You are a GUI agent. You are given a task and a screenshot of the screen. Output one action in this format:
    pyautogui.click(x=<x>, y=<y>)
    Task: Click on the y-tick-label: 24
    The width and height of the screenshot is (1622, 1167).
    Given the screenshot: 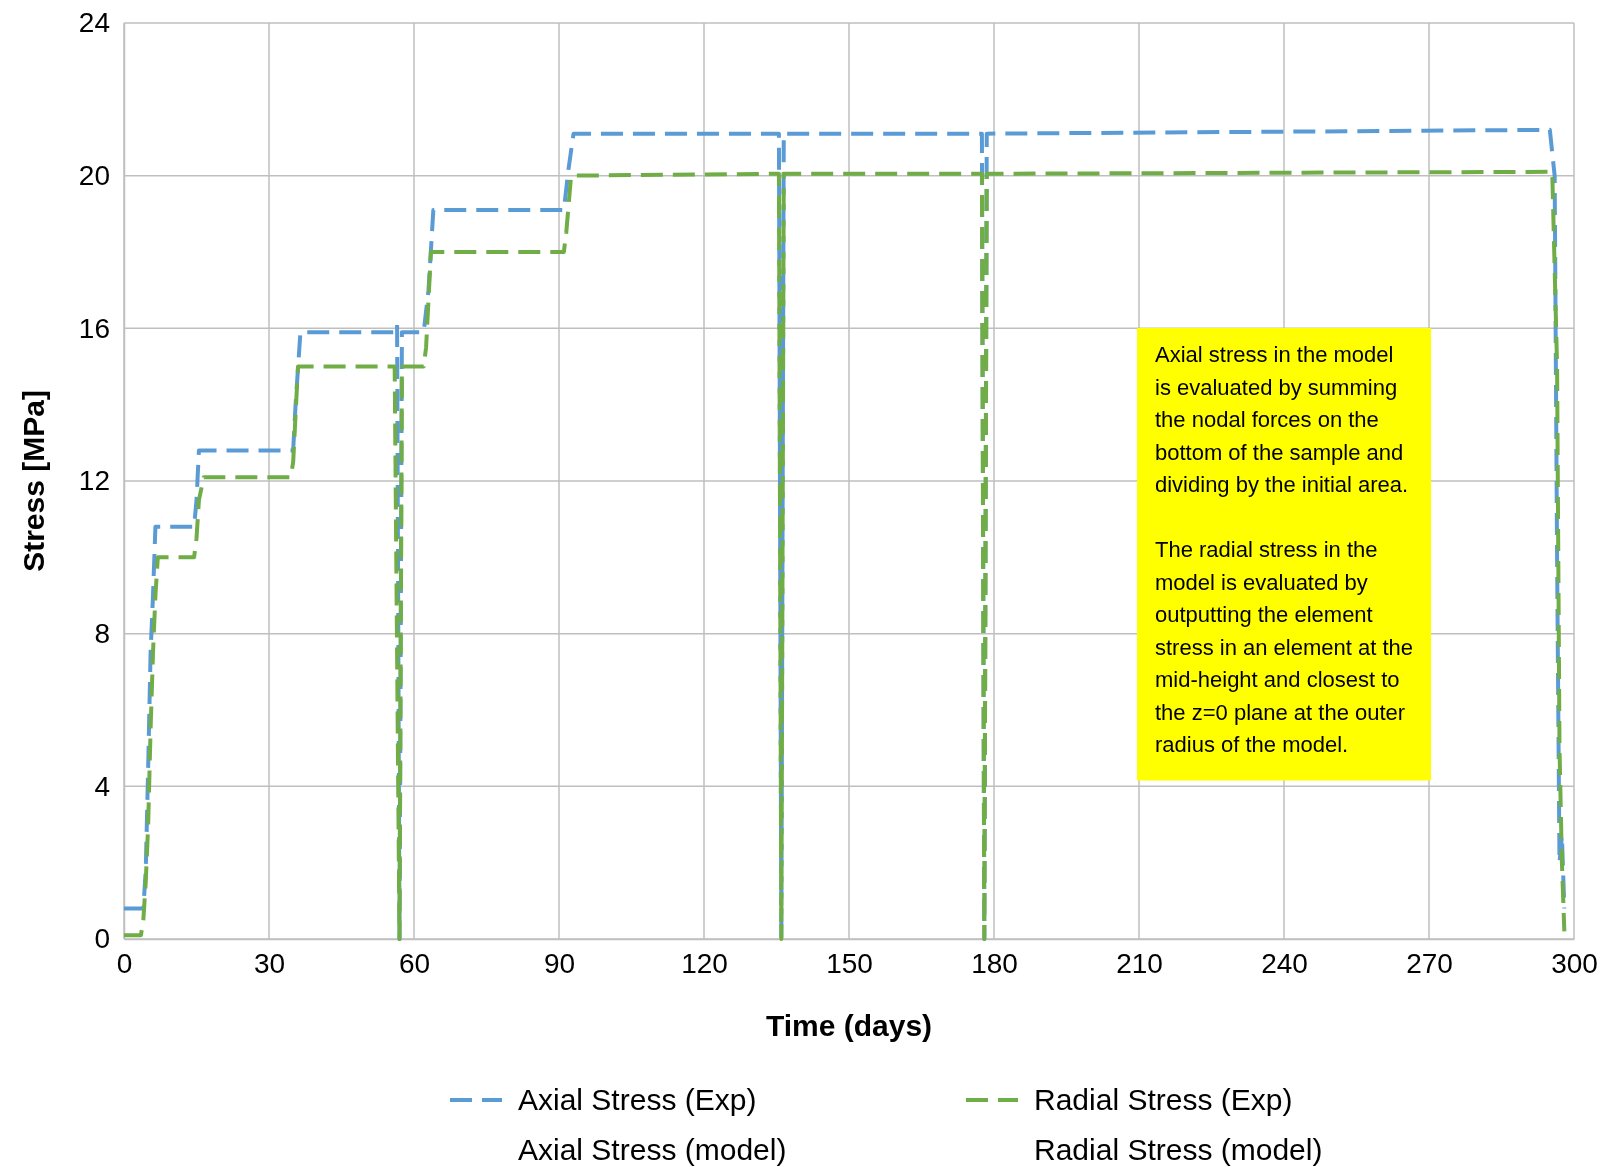 What is the action you would take?
    pyautogui.click(x=94, y=23)
    